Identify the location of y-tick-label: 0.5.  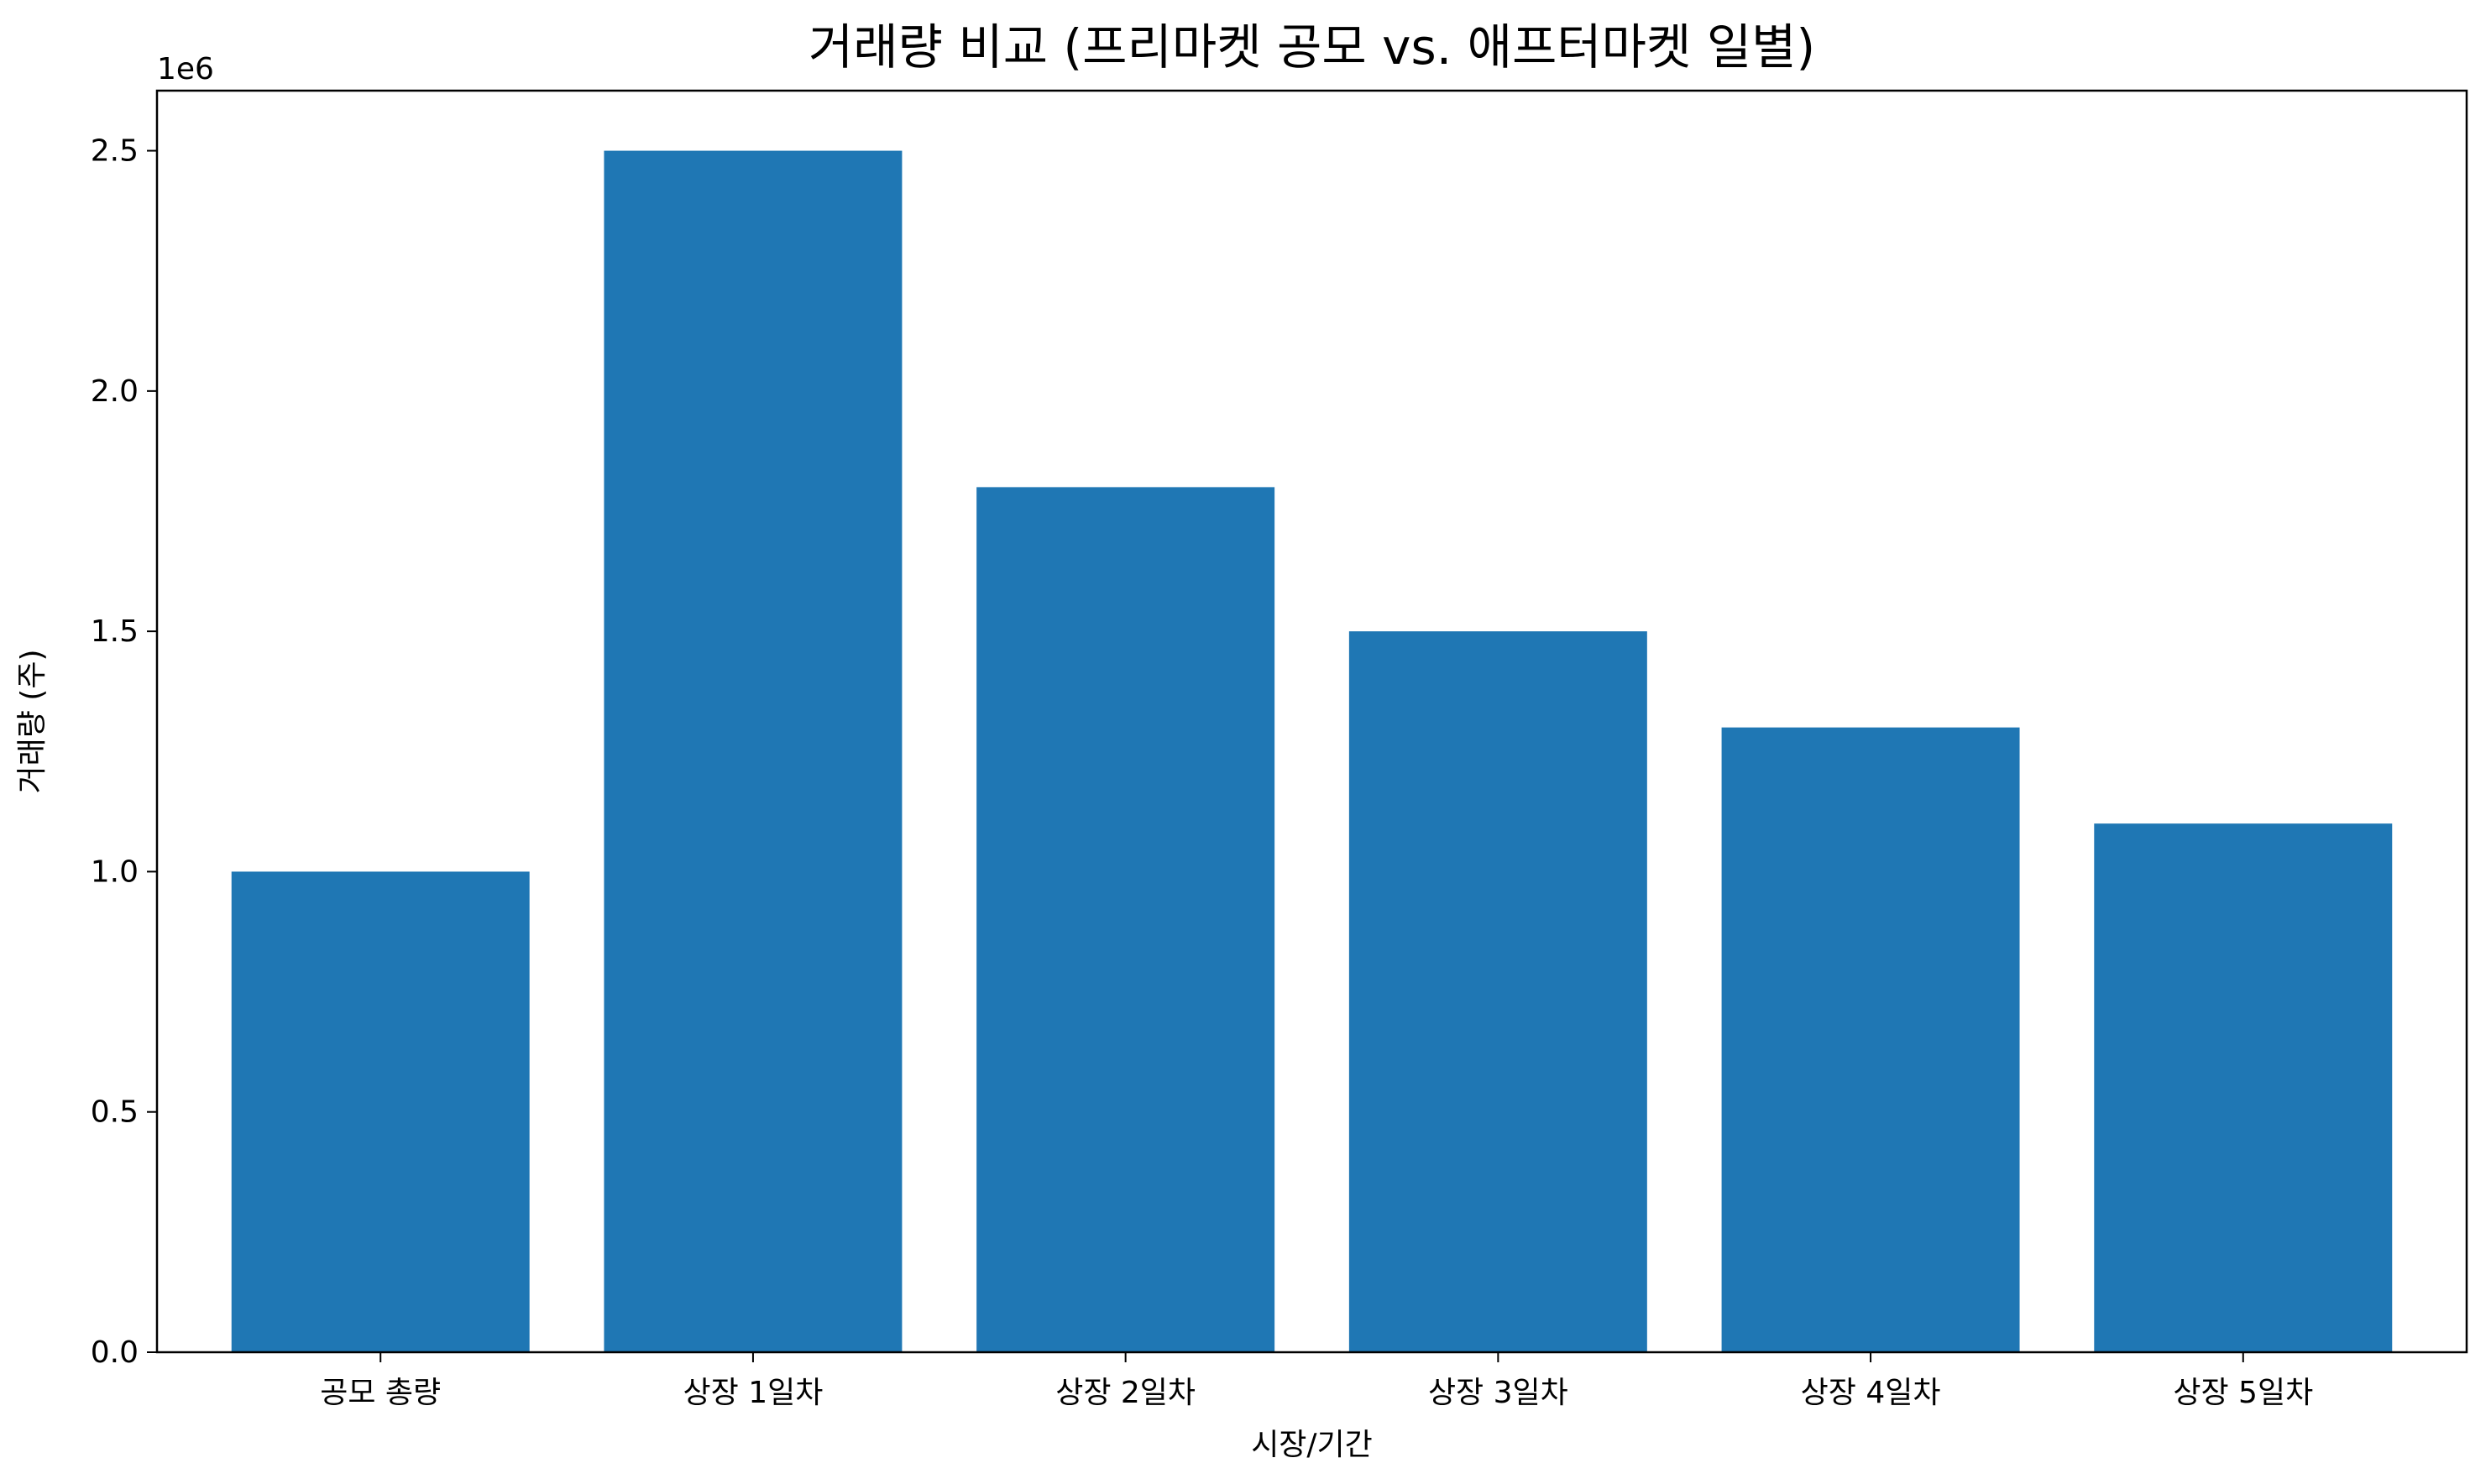
(115, 1112).